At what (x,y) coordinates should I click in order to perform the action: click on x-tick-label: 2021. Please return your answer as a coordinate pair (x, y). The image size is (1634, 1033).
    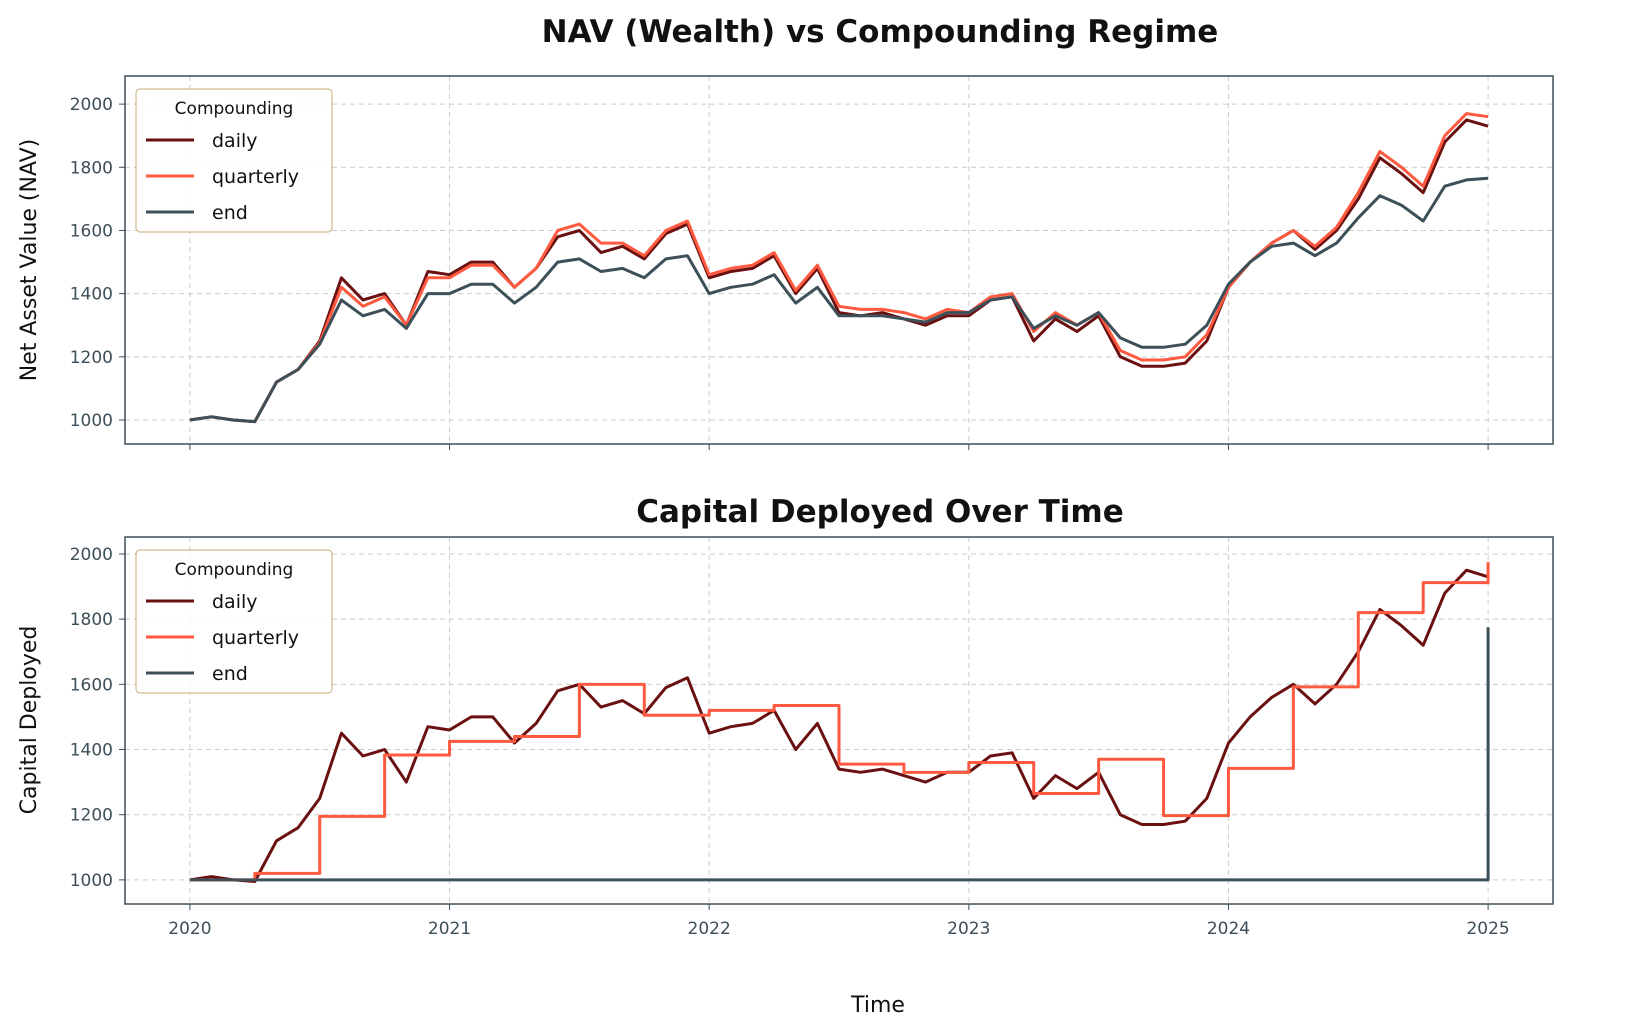
    Looking at the image, I should click on (449, 929).